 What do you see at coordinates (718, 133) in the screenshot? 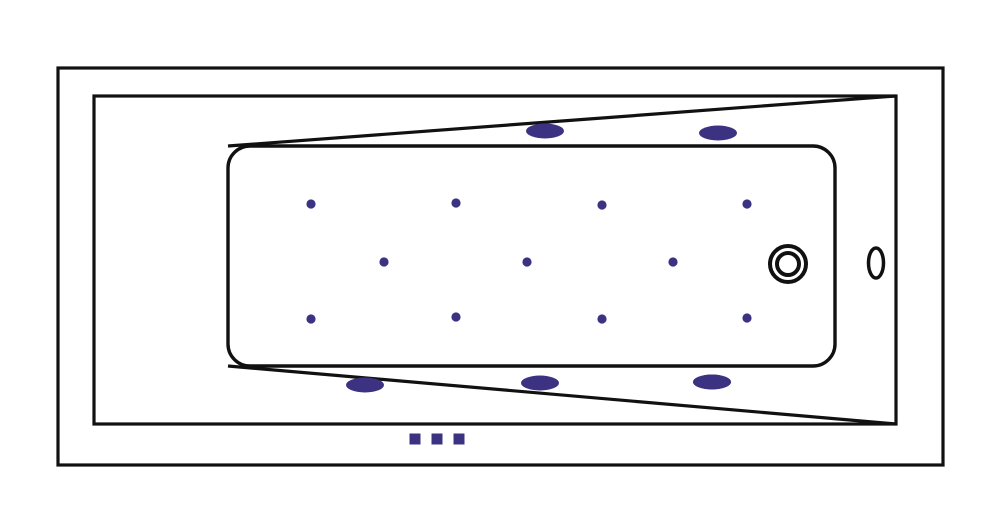
I see `rim-fitting-top-center` at bounding box center [718, 133].